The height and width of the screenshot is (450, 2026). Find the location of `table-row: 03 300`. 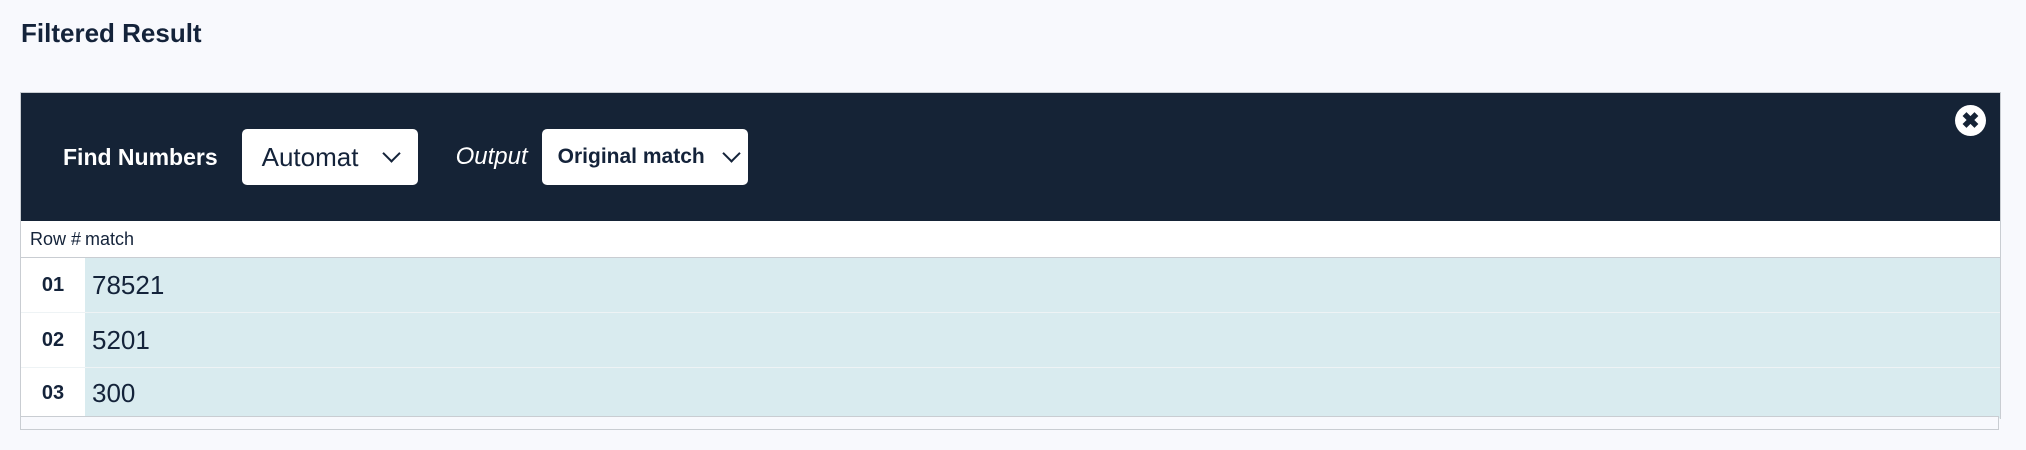

table-row: 03 300 is located at coordinates (1010, 393).